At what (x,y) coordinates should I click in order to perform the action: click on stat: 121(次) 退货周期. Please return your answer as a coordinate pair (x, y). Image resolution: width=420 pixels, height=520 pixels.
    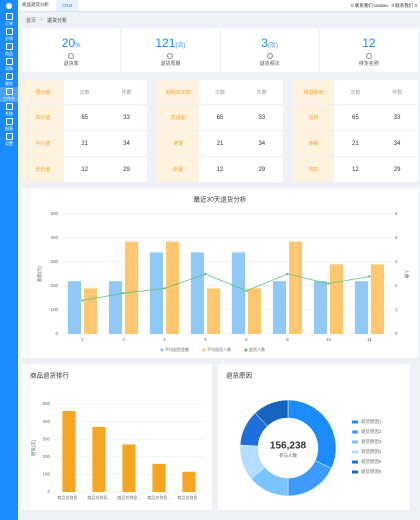
    Looking at the image, I should click on (169, 50).